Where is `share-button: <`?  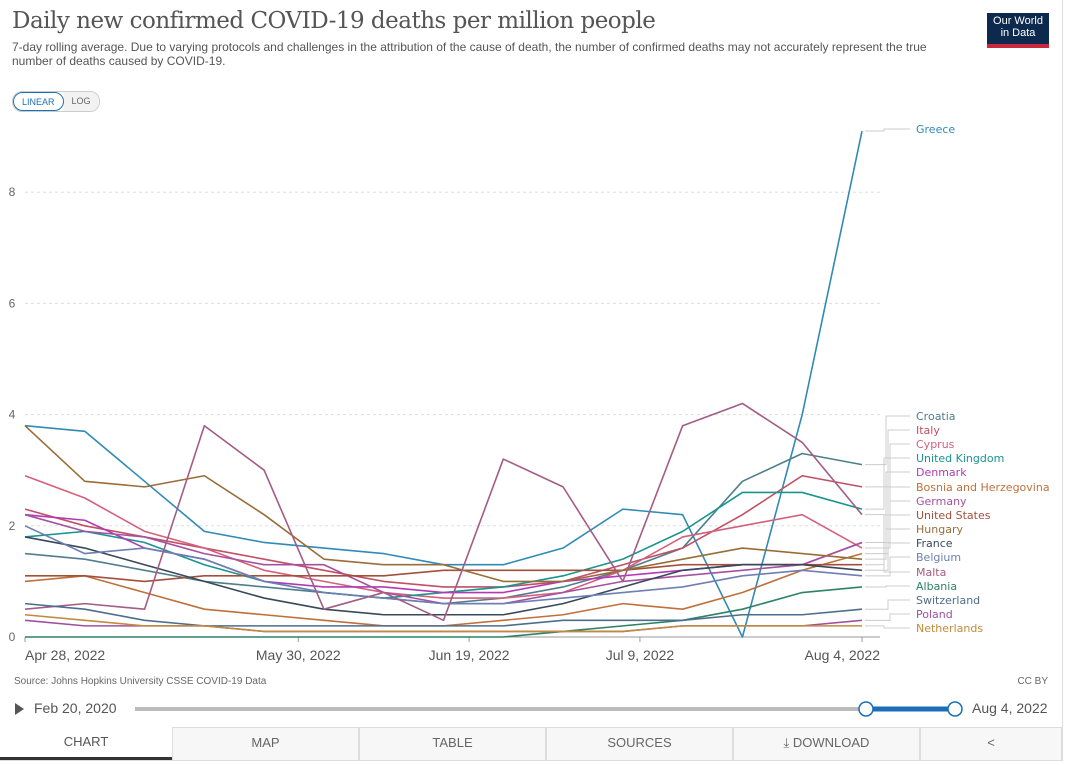
share-button: < is located at coordinates (991, 743).